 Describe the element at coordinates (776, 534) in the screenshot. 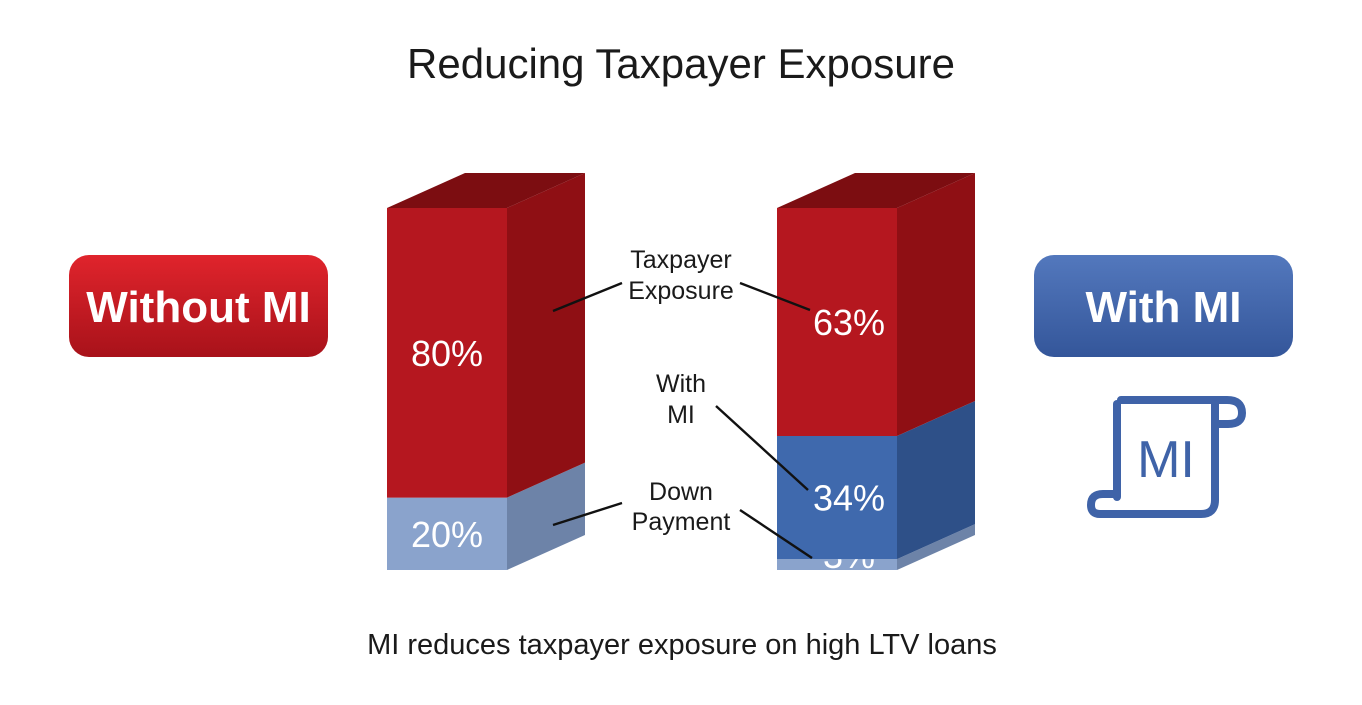

I see `leader-down-right` at that location.